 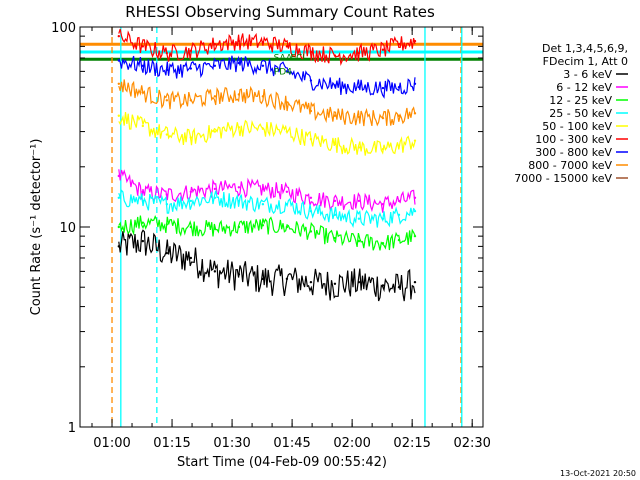 I want to click on legend-entry: 3 - 6 keV, so click(x=587, y=74).